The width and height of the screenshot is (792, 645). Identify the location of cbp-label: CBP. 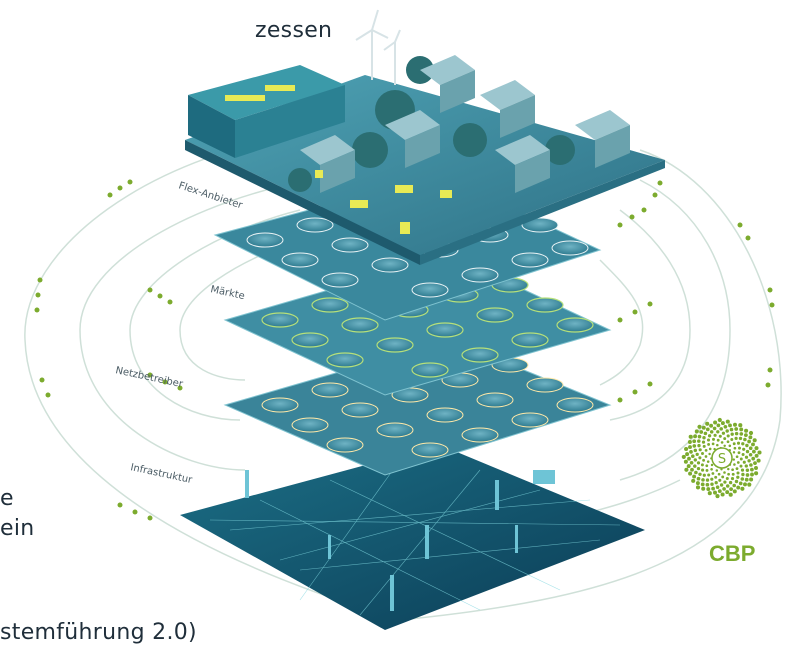
(732, 553).